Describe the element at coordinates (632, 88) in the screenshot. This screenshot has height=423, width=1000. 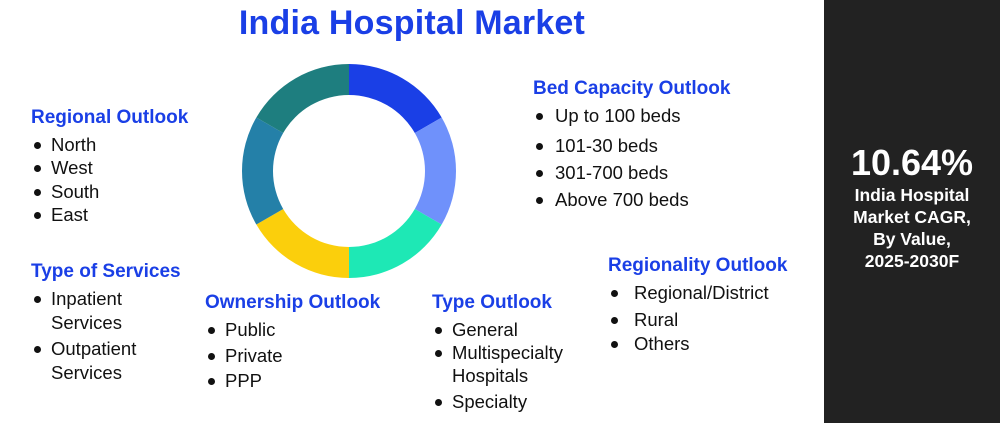
I see `bed-capacity-outlook-heading: Bed Capacity Outlook` at that location.